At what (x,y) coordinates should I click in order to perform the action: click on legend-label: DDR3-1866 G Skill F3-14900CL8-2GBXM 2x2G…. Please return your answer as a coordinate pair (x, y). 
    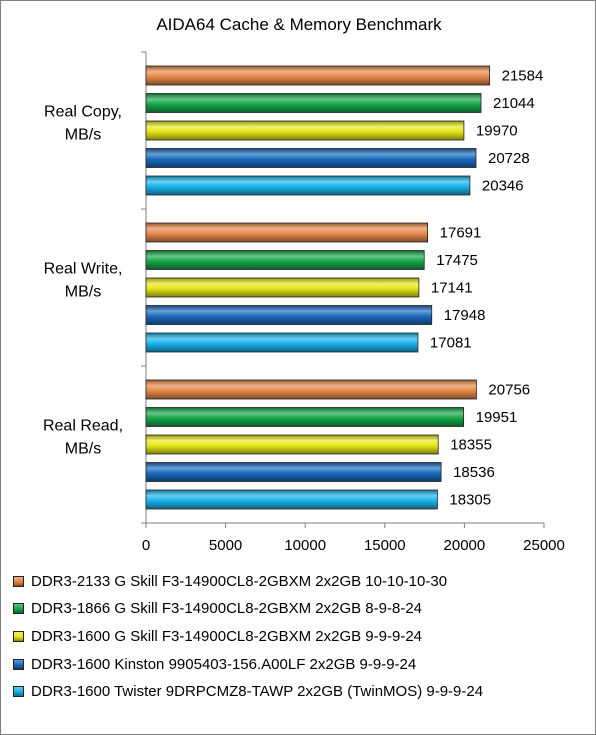
    Looking at the image, I should click on (227, 609).